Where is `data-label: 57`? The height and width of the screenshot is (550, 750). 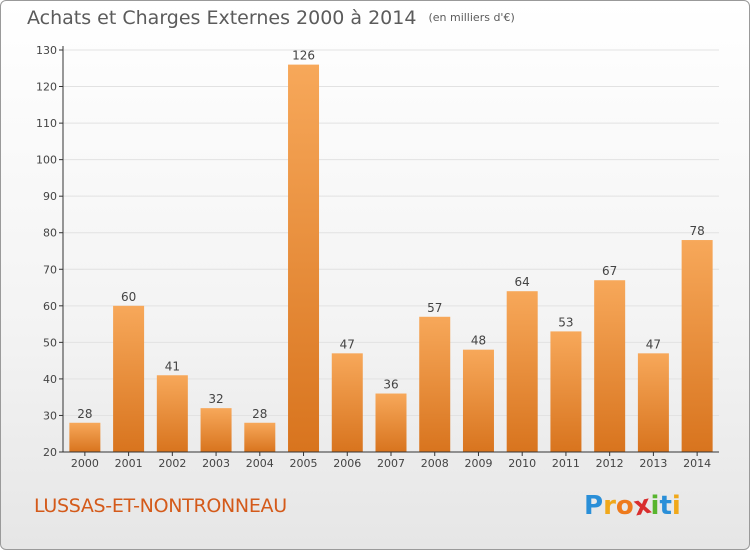
data-label: 57 is located at coordinates (434, 308).